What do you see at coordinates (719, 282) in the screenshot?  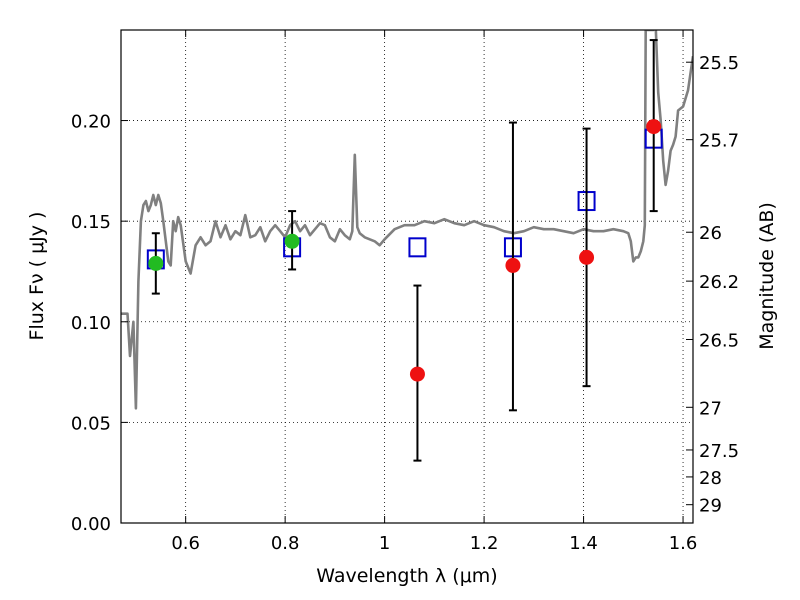 I see `mag-tick-label: 26.2` at bounding box center [719, 282].